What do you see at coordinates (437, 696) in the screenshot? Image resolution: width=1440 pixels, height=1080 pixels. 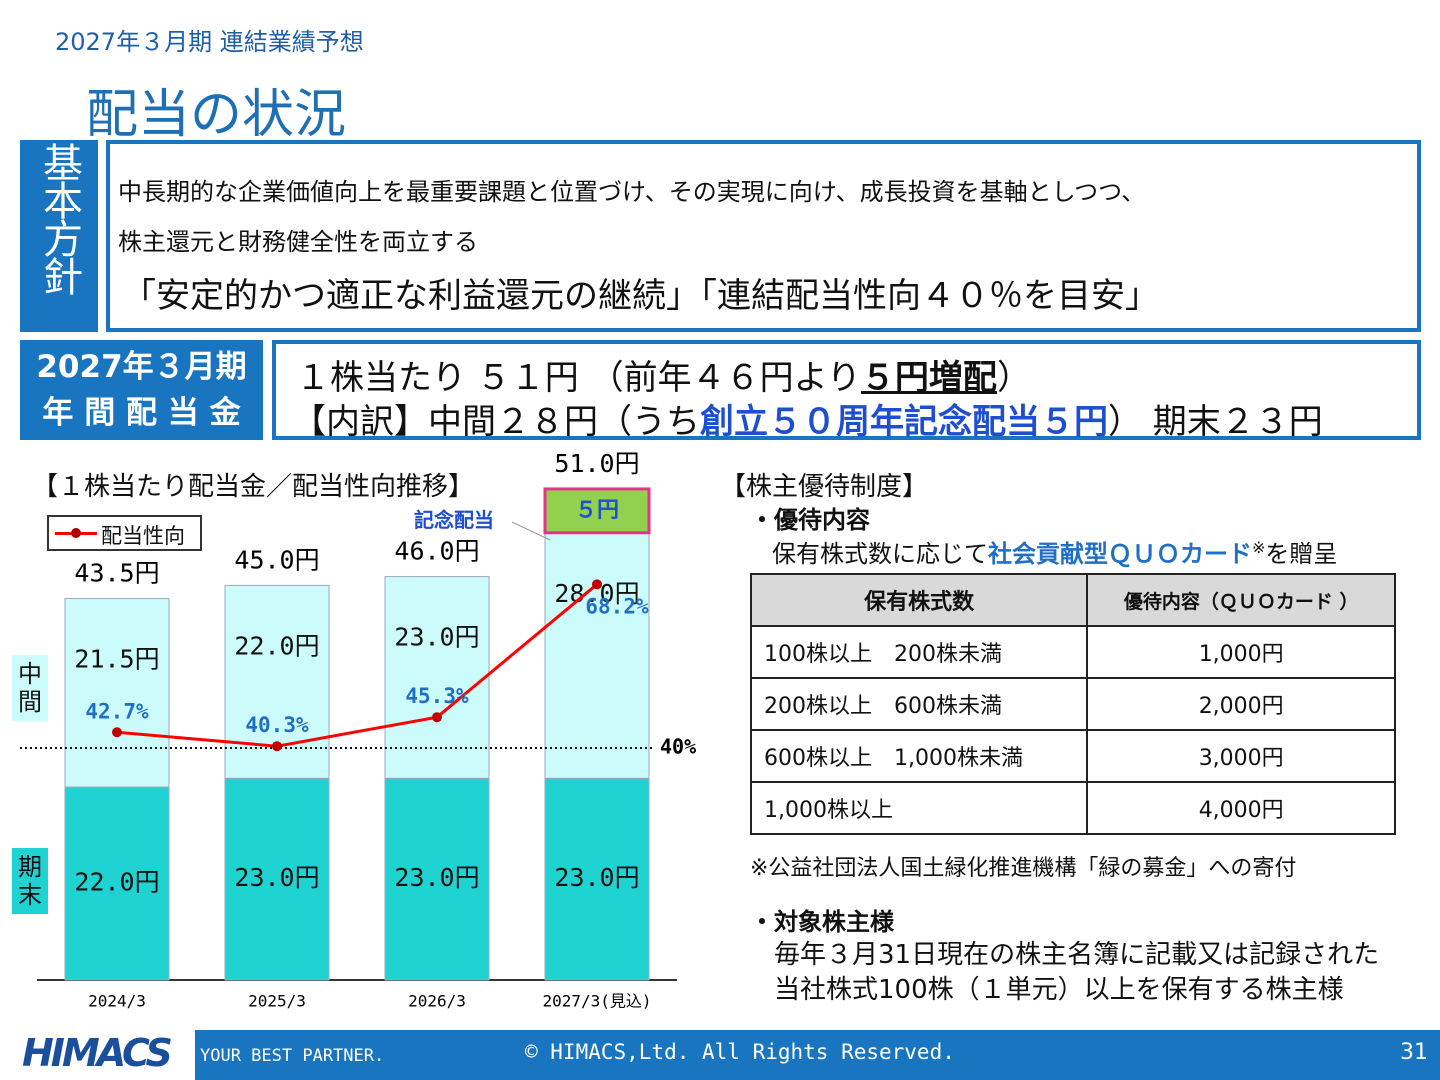 I see `line-label: 45.3%` at bounding box center [437, 696].